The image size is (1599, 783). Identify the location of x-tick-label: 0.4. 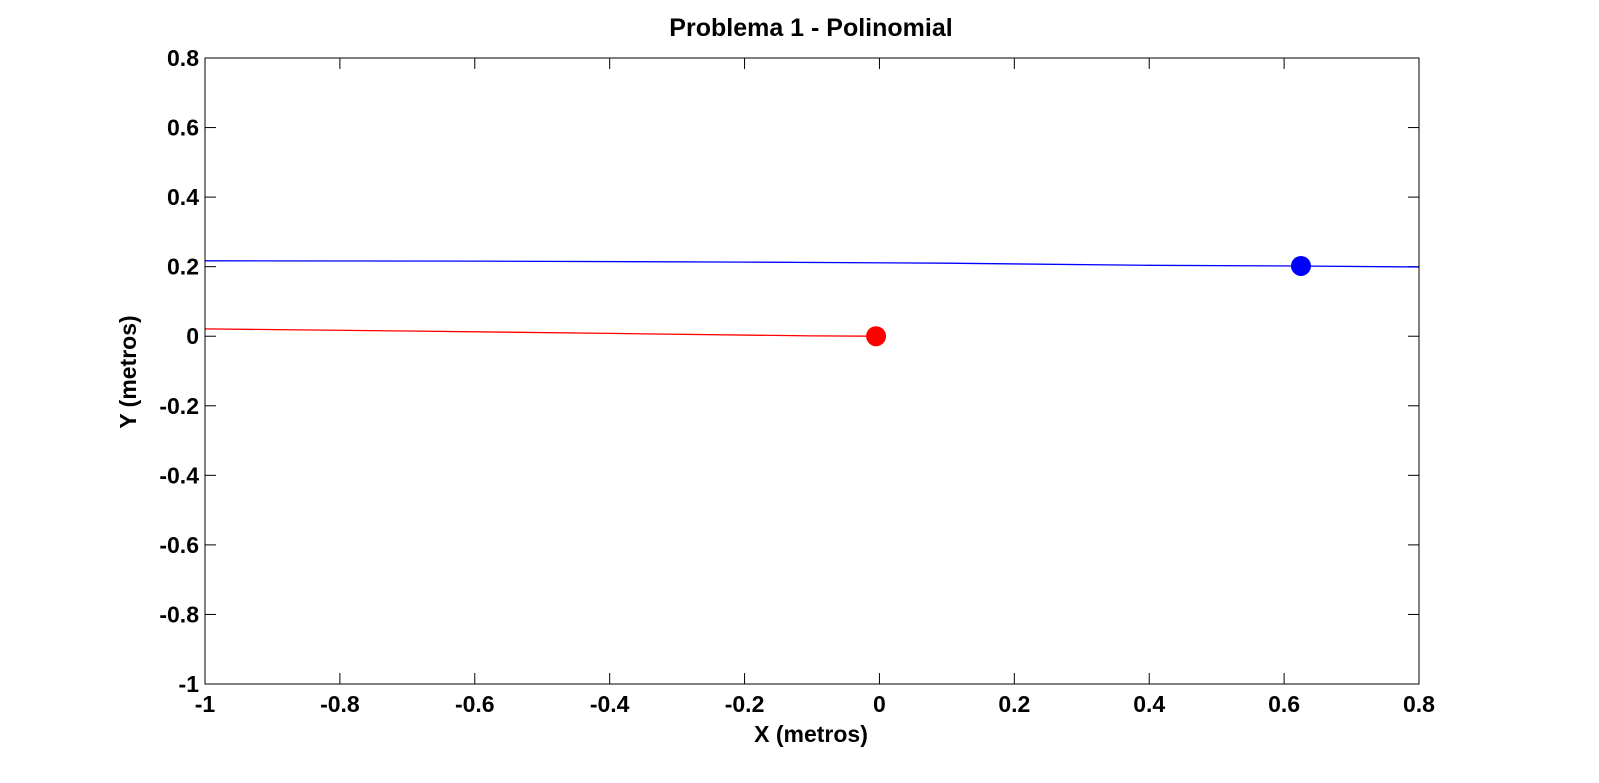
(1149, 704).